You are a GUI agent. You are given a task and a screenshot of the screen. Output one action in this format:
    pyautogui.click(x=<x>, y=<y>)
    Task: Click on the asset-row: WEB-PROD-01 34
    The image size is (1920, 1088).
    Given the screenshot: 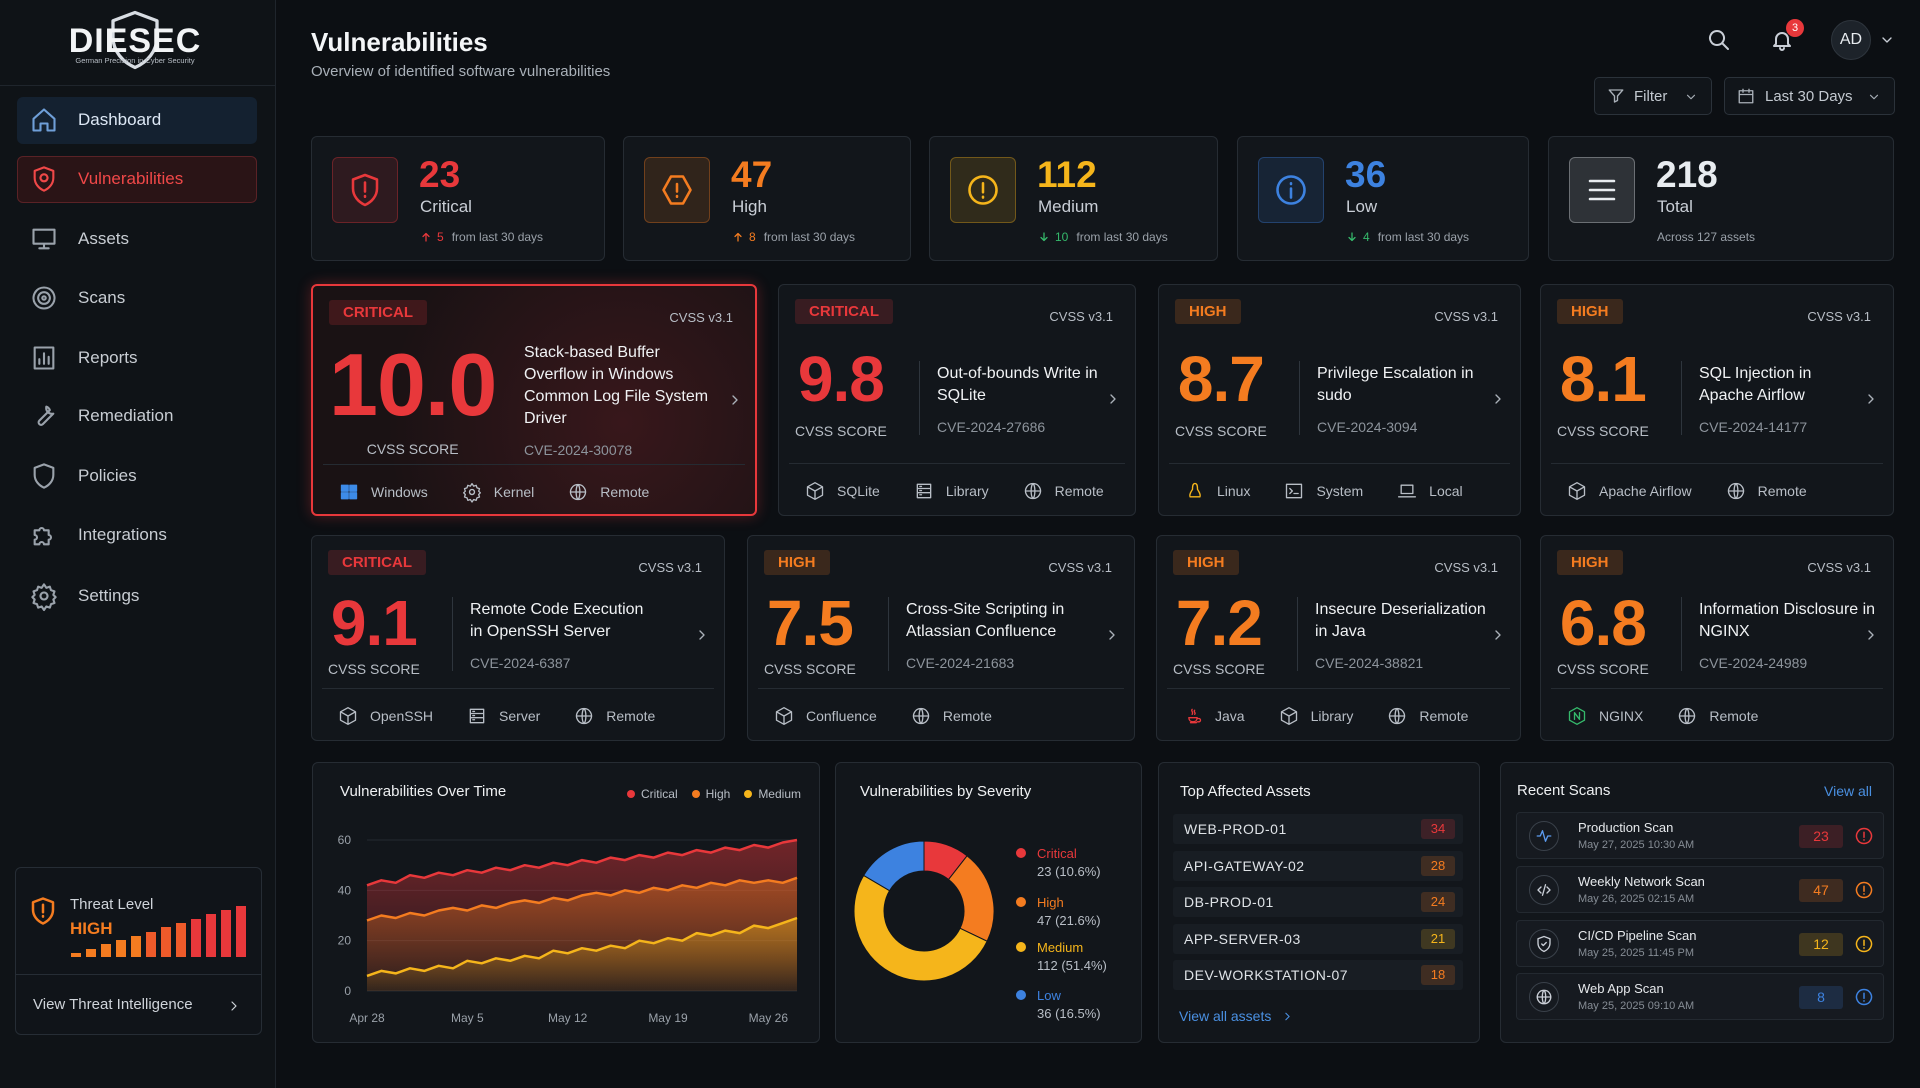 What is the action you would take?
    pyautogui.click(x=1318, y=829)
    